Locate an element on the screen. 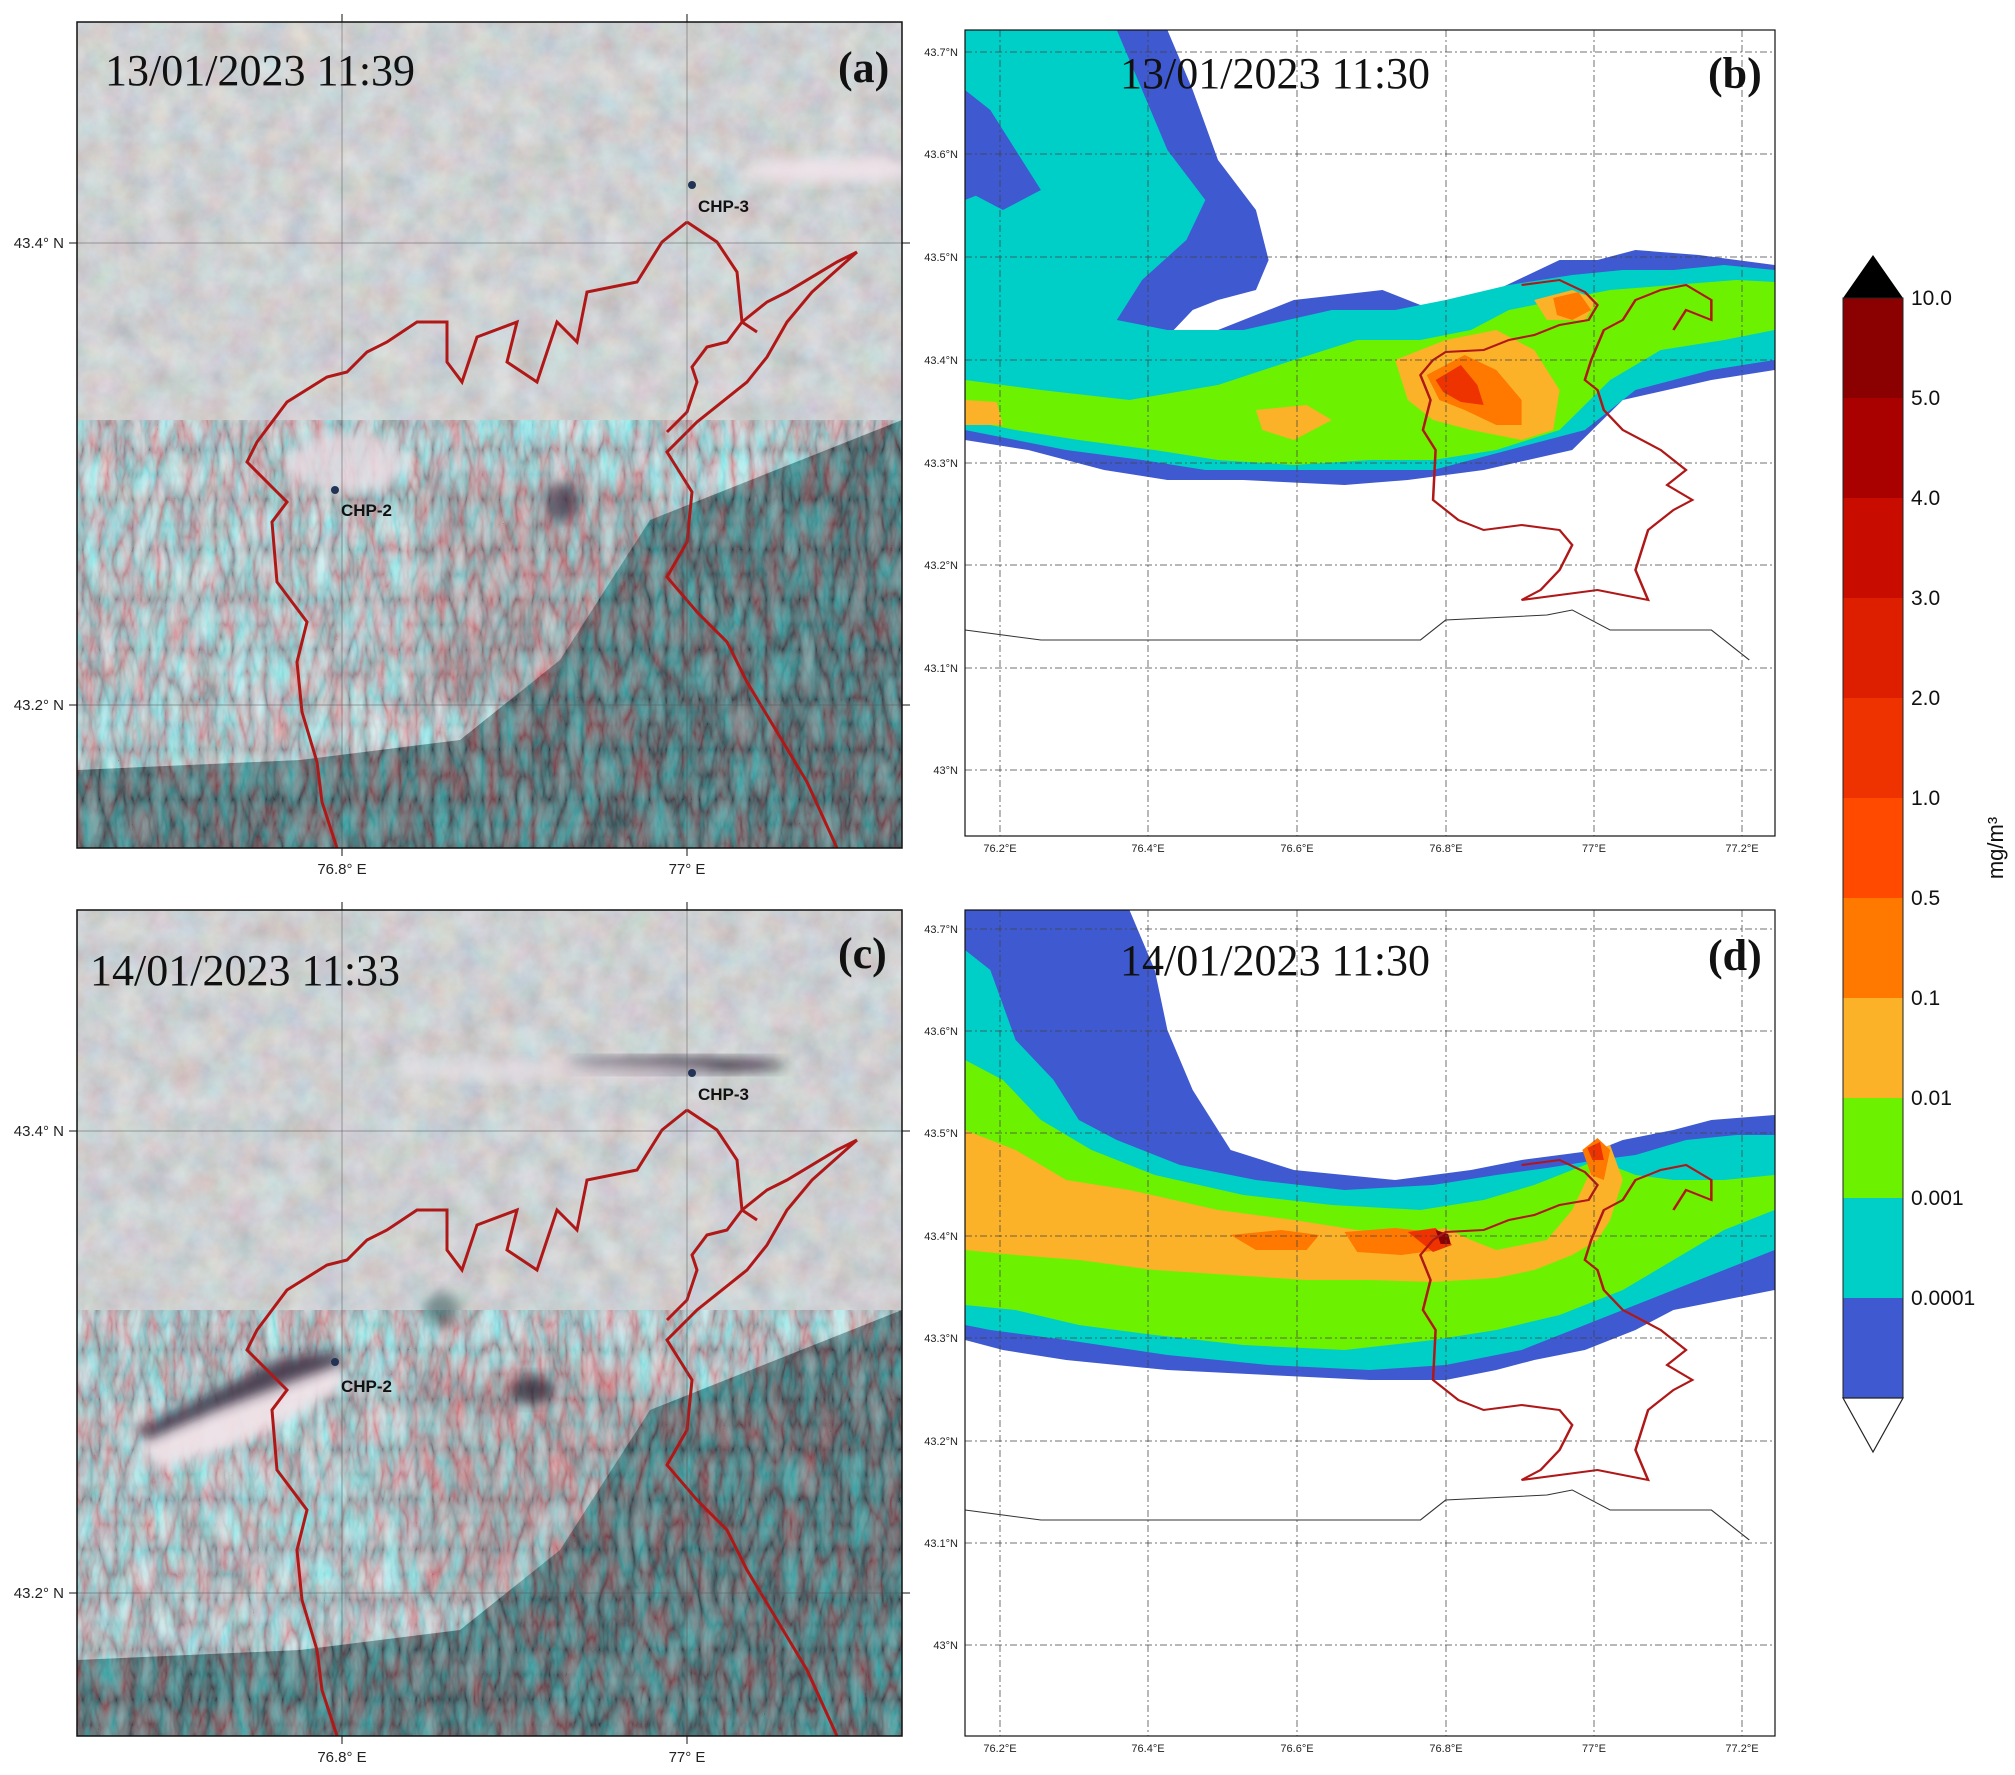 The height and width of the screenshot is (1775, 2015). panel-letter: (b) is located at coordinates (1735, 73).